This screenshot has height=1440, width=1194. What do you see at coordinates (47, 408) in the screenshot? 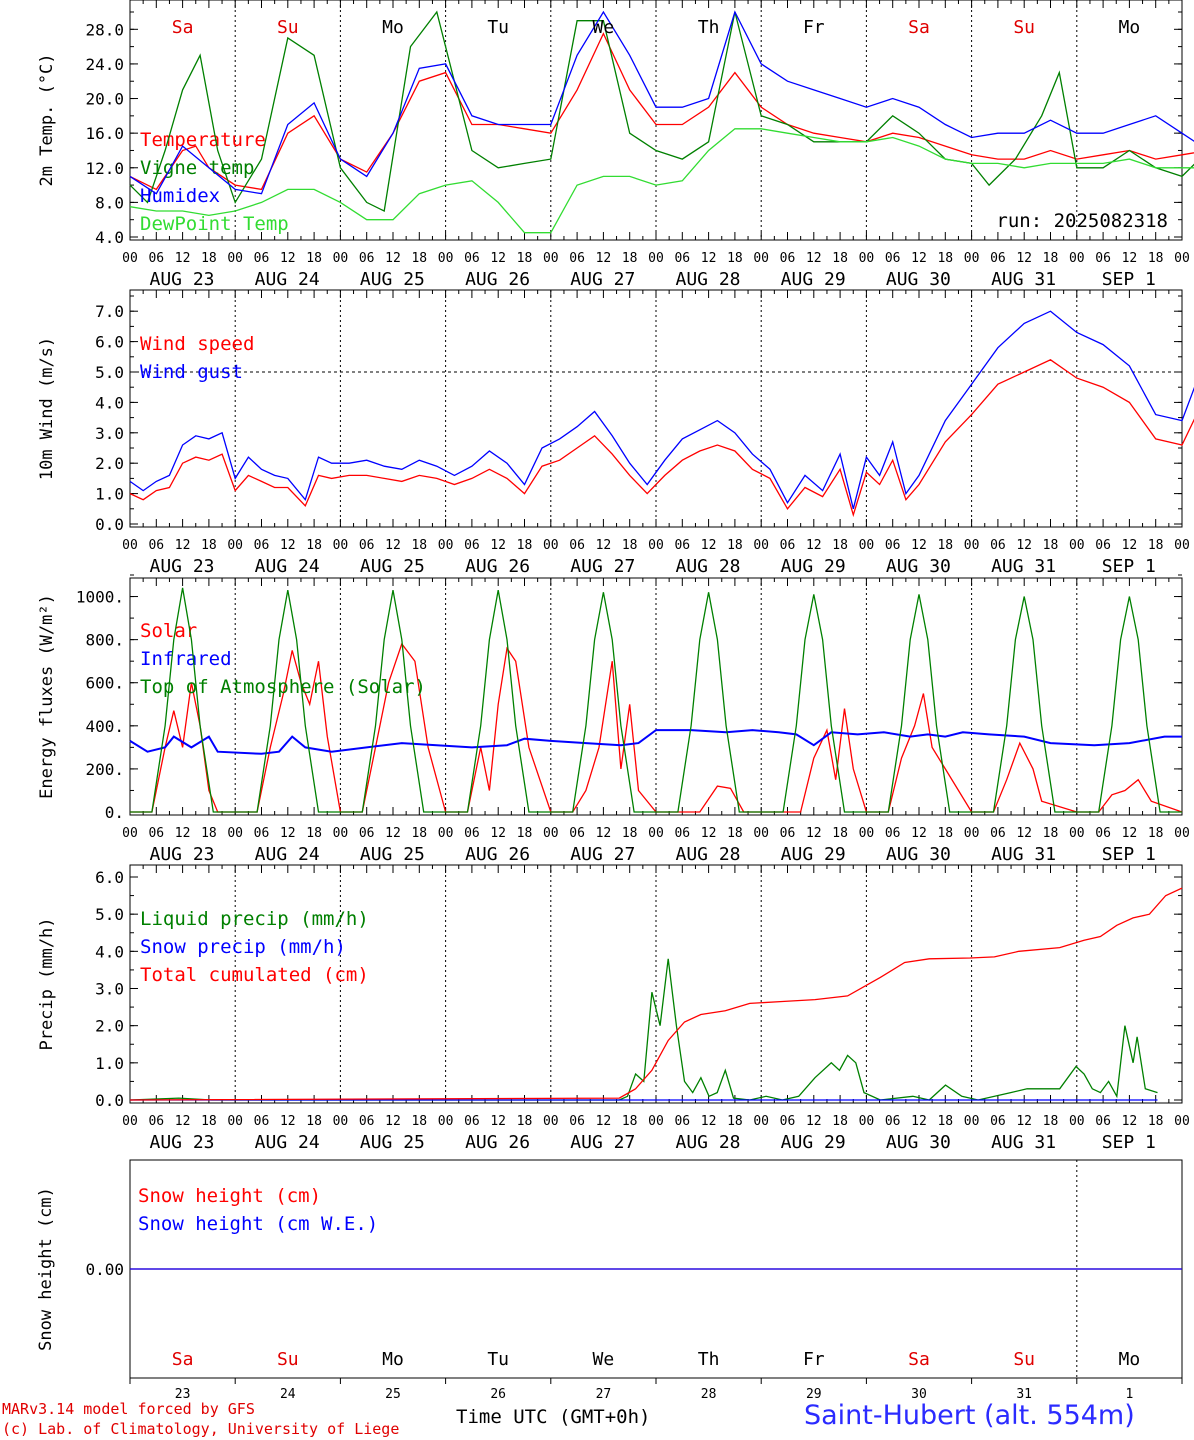
I see `wind-panel-ylabel: 10m Wind (m/s)` at bounding box center [47, 408].